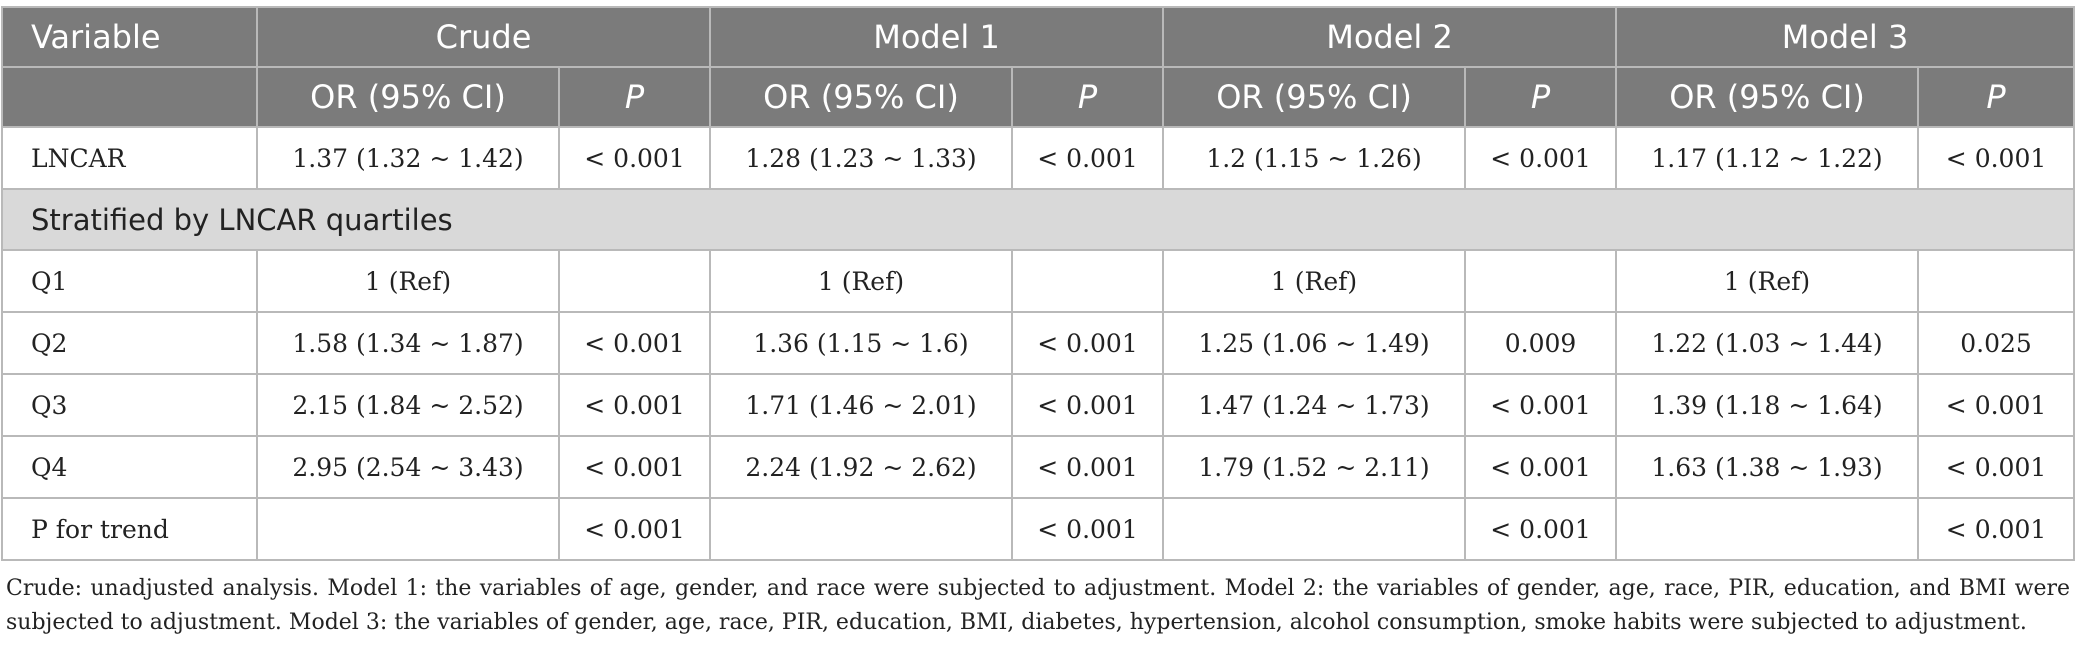 The image size is (2076, 659). What do you see at coordinates (1767, 158) in the screenshot?
I see `cell-or-model-3: 1.17 (1.12 ~ 1.22)` at bounding box center [1767, 158].